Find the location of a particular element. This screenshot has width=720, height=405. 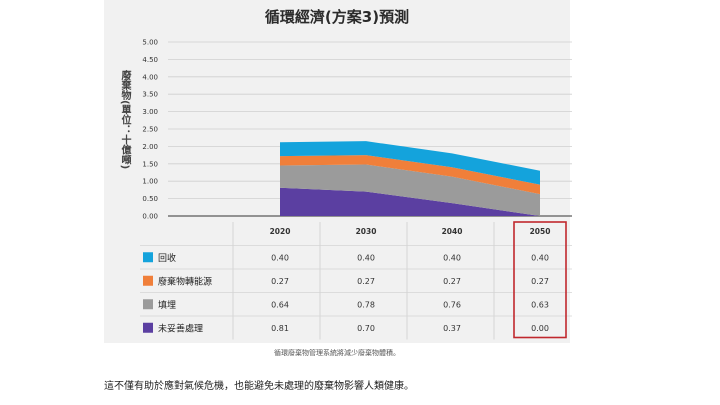

table-cell: 0.00 is located at coordinates (540, 328).